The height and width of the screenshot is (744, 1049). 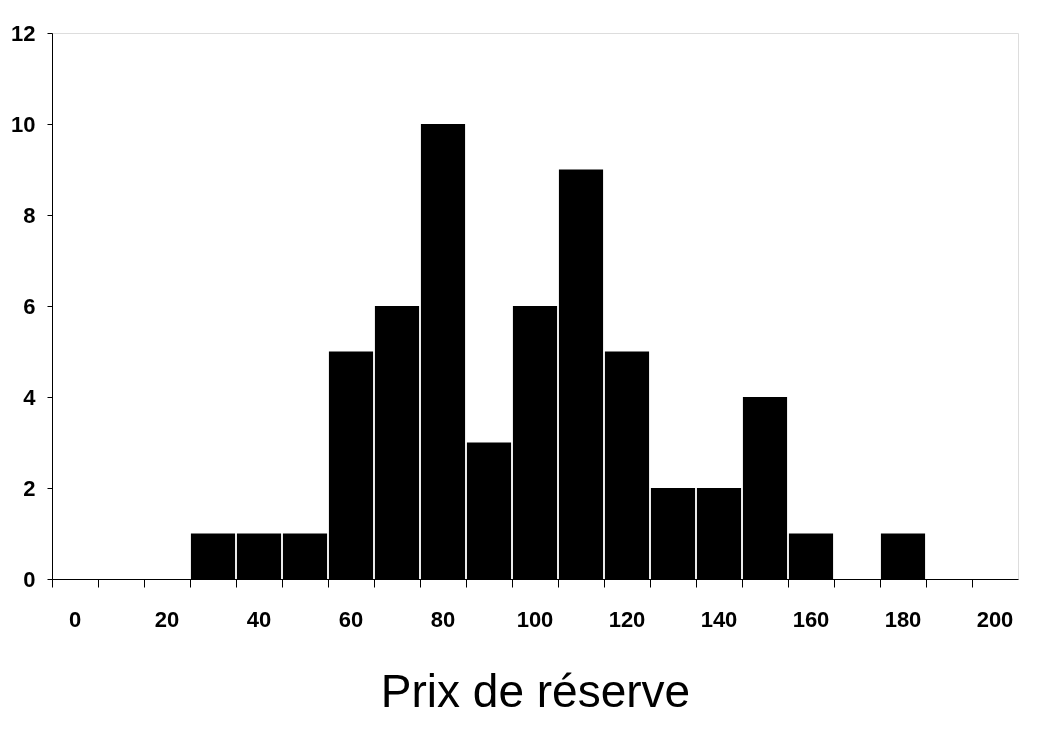 I want to click on y-tick-label: 10, so click(x=23, y=124).